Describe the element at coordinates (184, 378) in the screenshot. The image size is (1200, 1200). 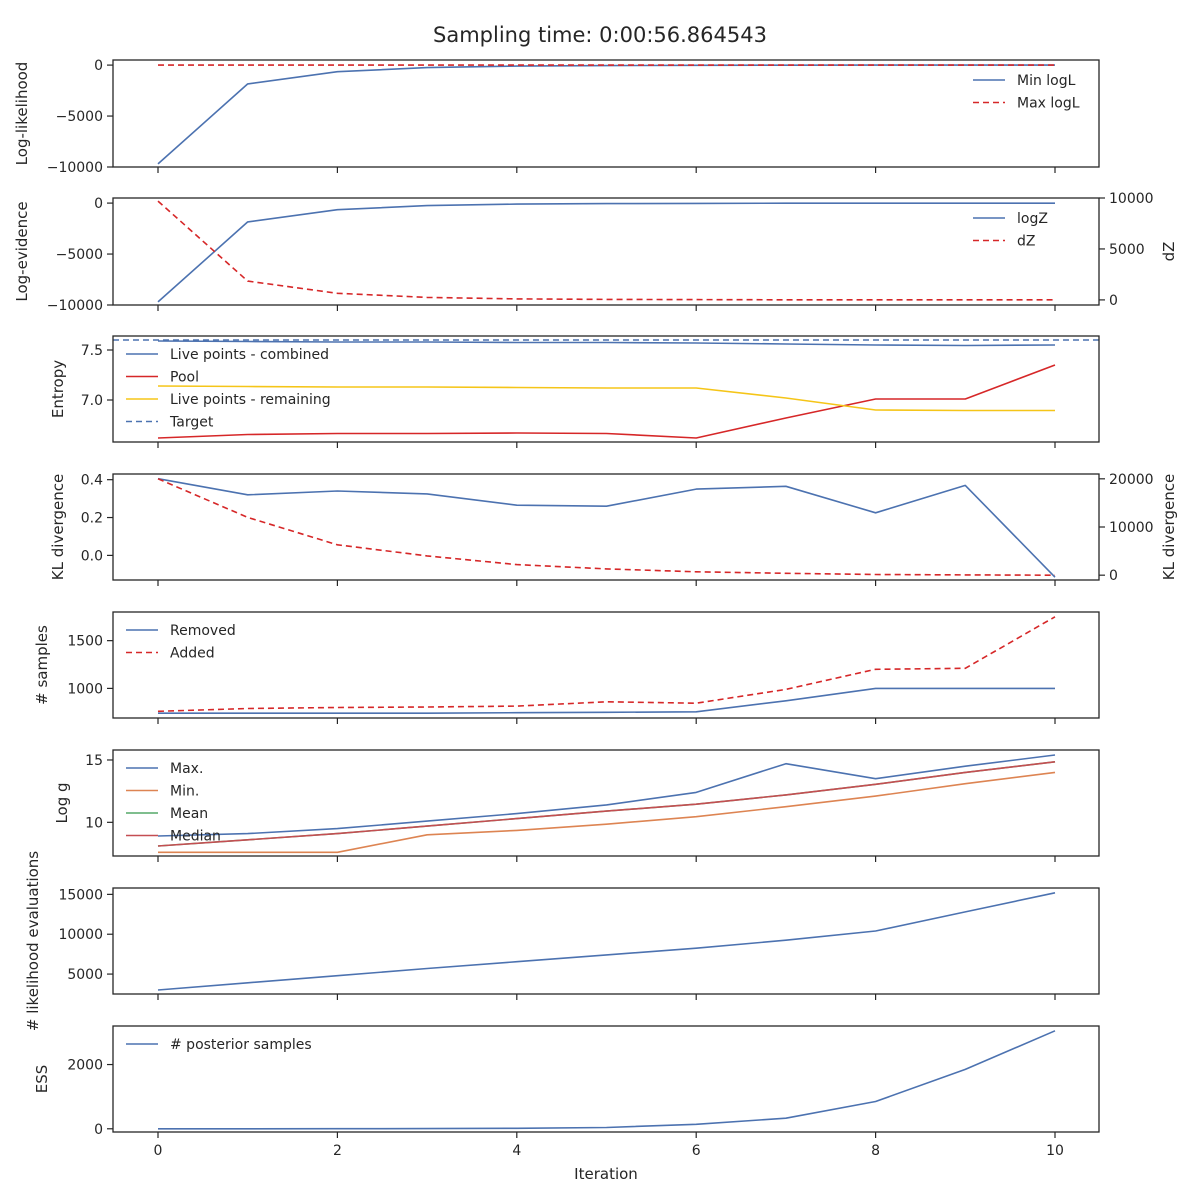
I see `legend-label: Pool` at that location.